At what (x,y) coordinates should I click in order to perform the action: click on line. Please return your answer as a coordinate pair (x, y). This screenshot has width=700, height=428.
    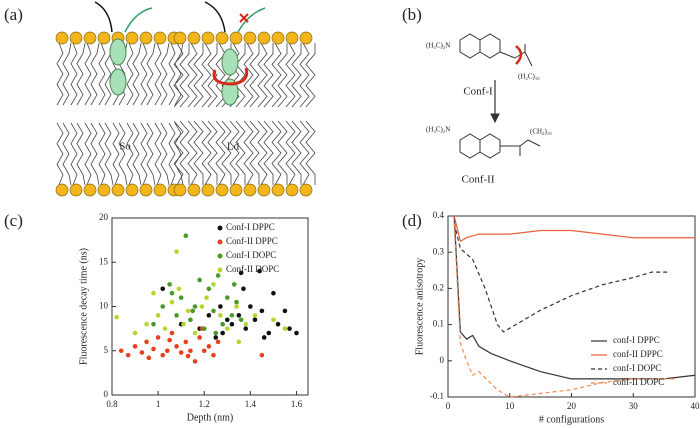
    Looking at the image, I should click on (574, 229).